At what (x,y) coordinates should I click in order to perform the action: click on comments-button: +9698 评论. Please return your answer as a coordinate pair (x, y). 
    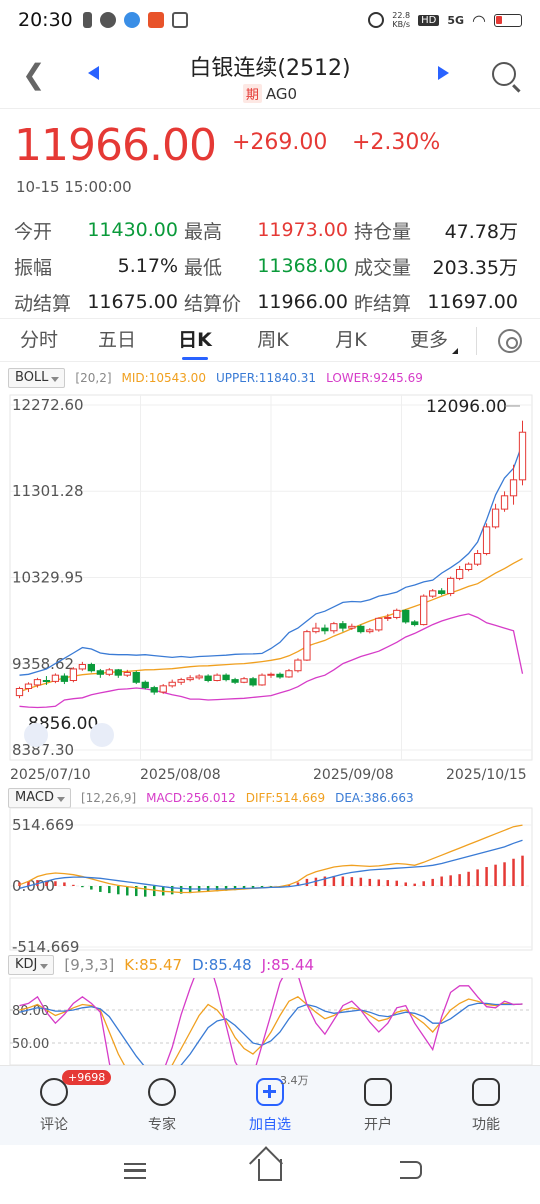
    Looking at the image, I should click on (56, 1105).